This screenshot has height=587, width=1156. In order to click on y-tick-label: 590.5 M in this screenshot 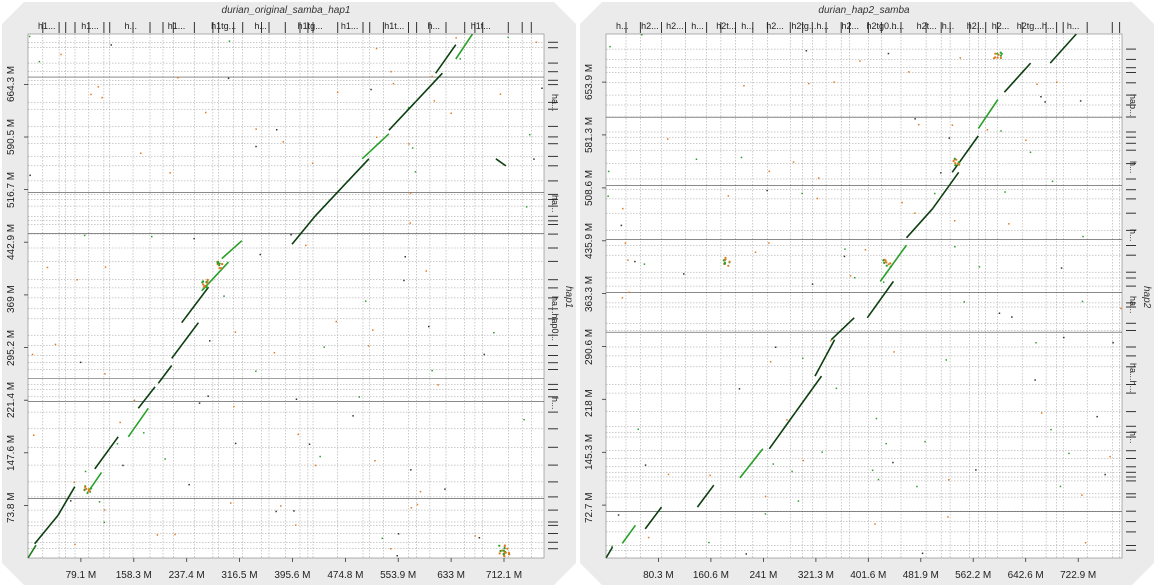, I will do `click(11, 136)`.